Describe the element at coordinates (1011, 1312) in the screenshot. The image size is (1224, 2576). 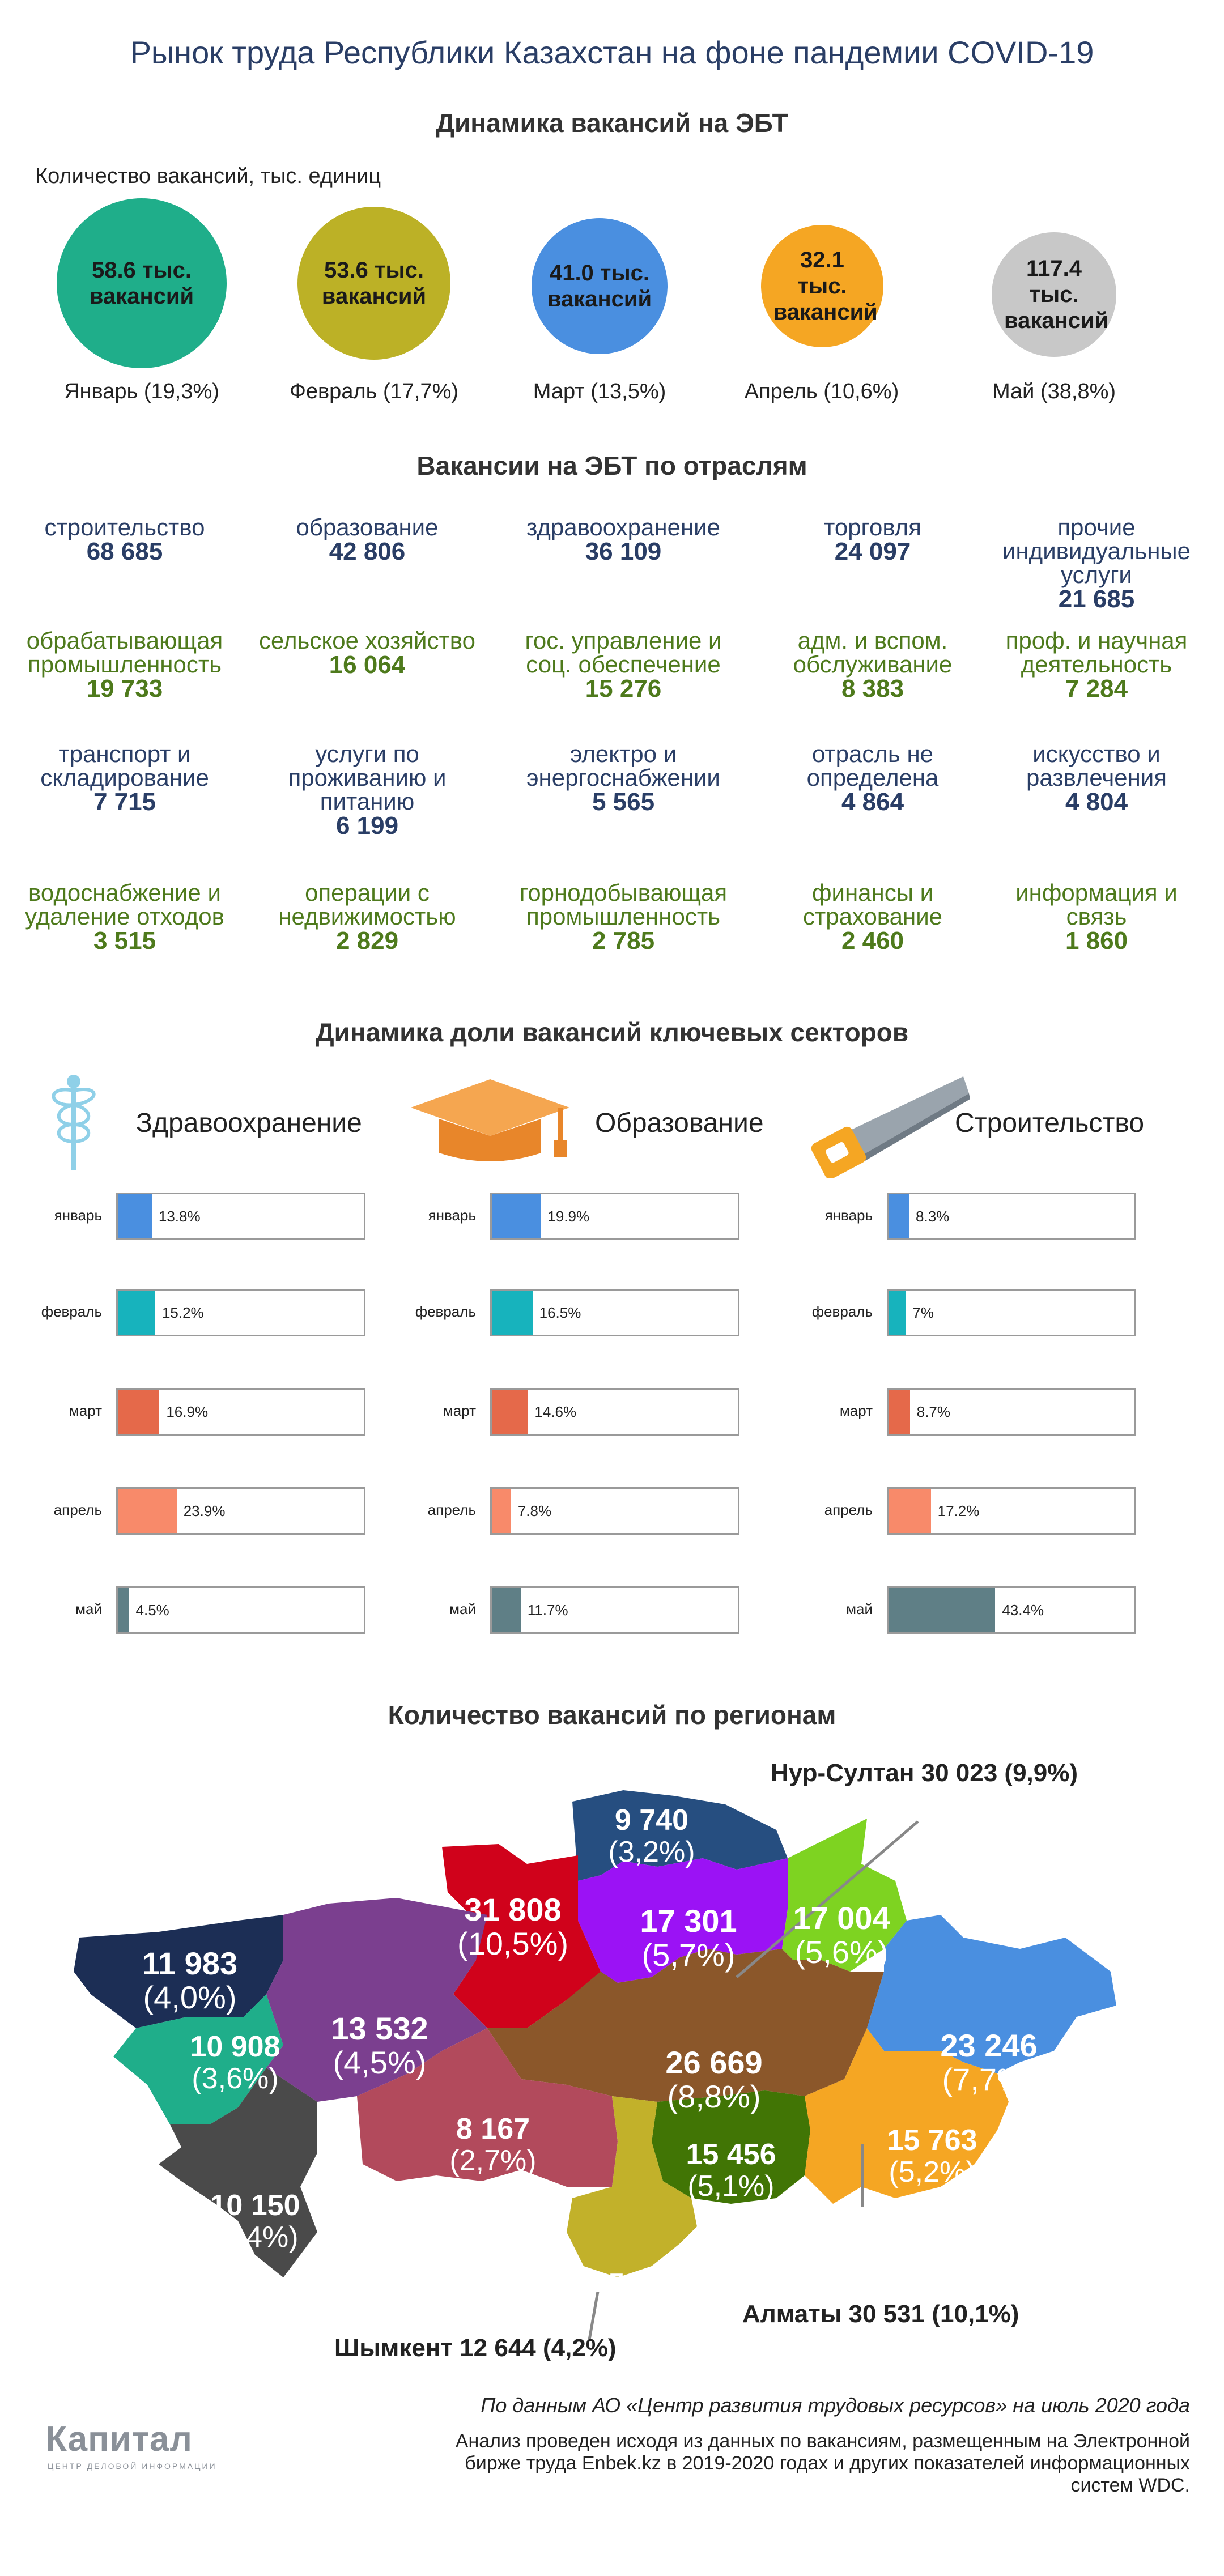
I see `share-bar: 7%` at that location.